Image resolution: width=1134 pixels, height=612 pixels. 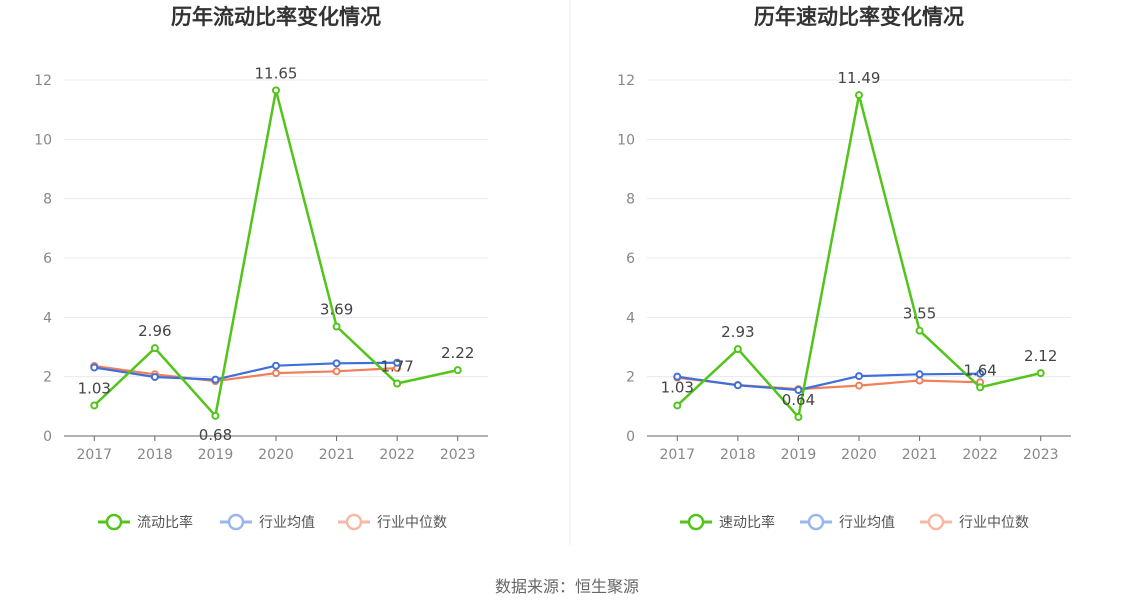 What do you see at coordinates (276, 73) in the screenshot?
I see `data-label: 11.65` at bounding box center [276, 73].